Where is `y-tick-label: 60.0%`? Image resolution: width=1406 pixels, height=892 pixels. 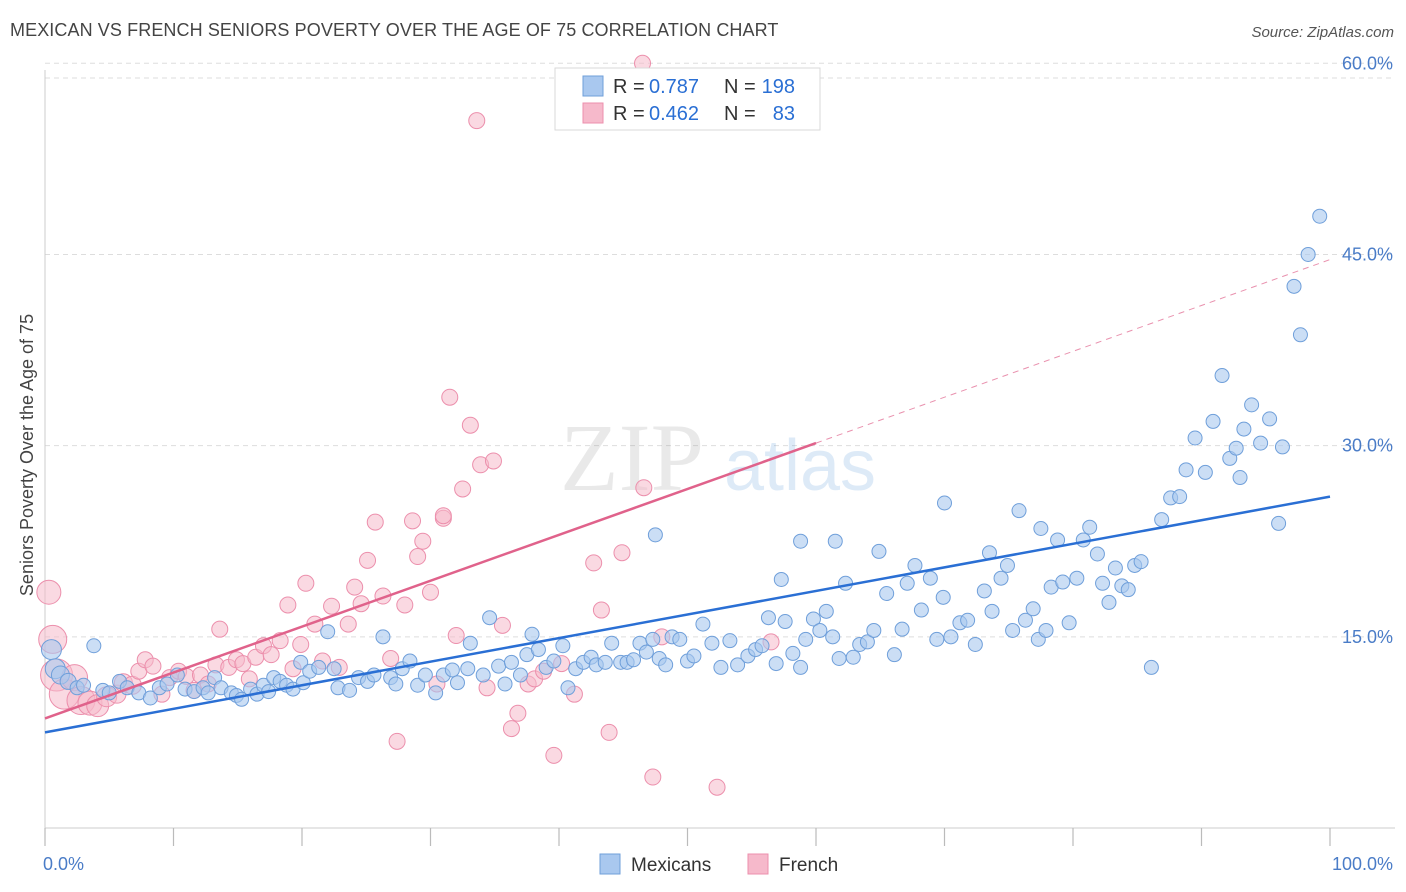 y-tick-label: 60.0% is located at coordinates (1367, 63).